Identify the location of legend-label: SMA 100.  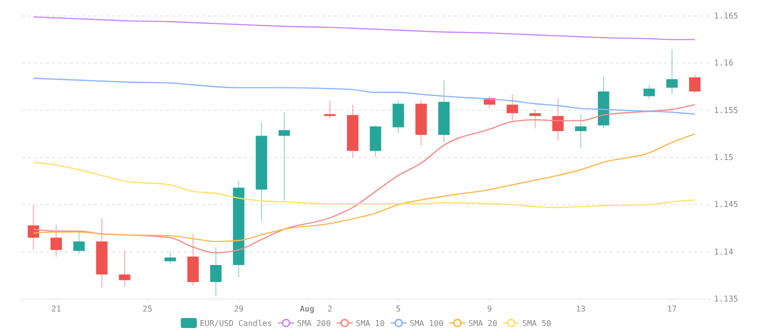
(427, 323).